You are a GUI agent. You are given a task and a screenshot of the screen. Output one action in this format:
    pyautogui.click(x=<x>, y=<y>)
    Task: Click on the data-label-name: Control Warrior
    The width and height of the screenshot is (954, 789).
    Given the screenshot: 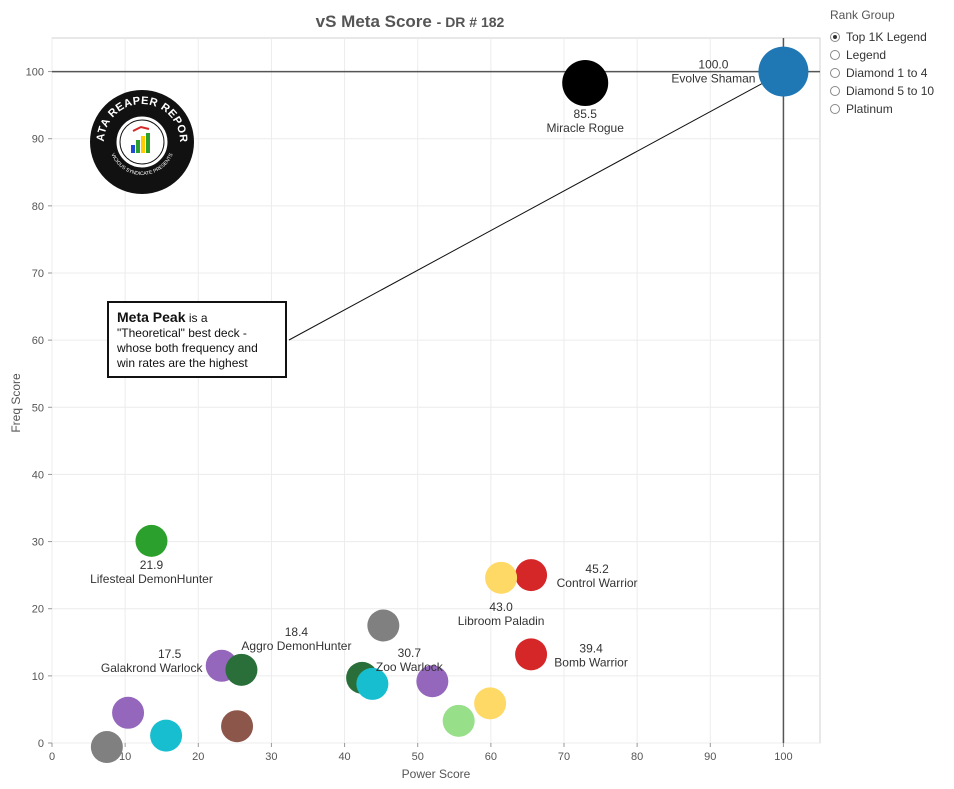 What is the action you would take?
    pyautogui.click(x=597, y=583)
    